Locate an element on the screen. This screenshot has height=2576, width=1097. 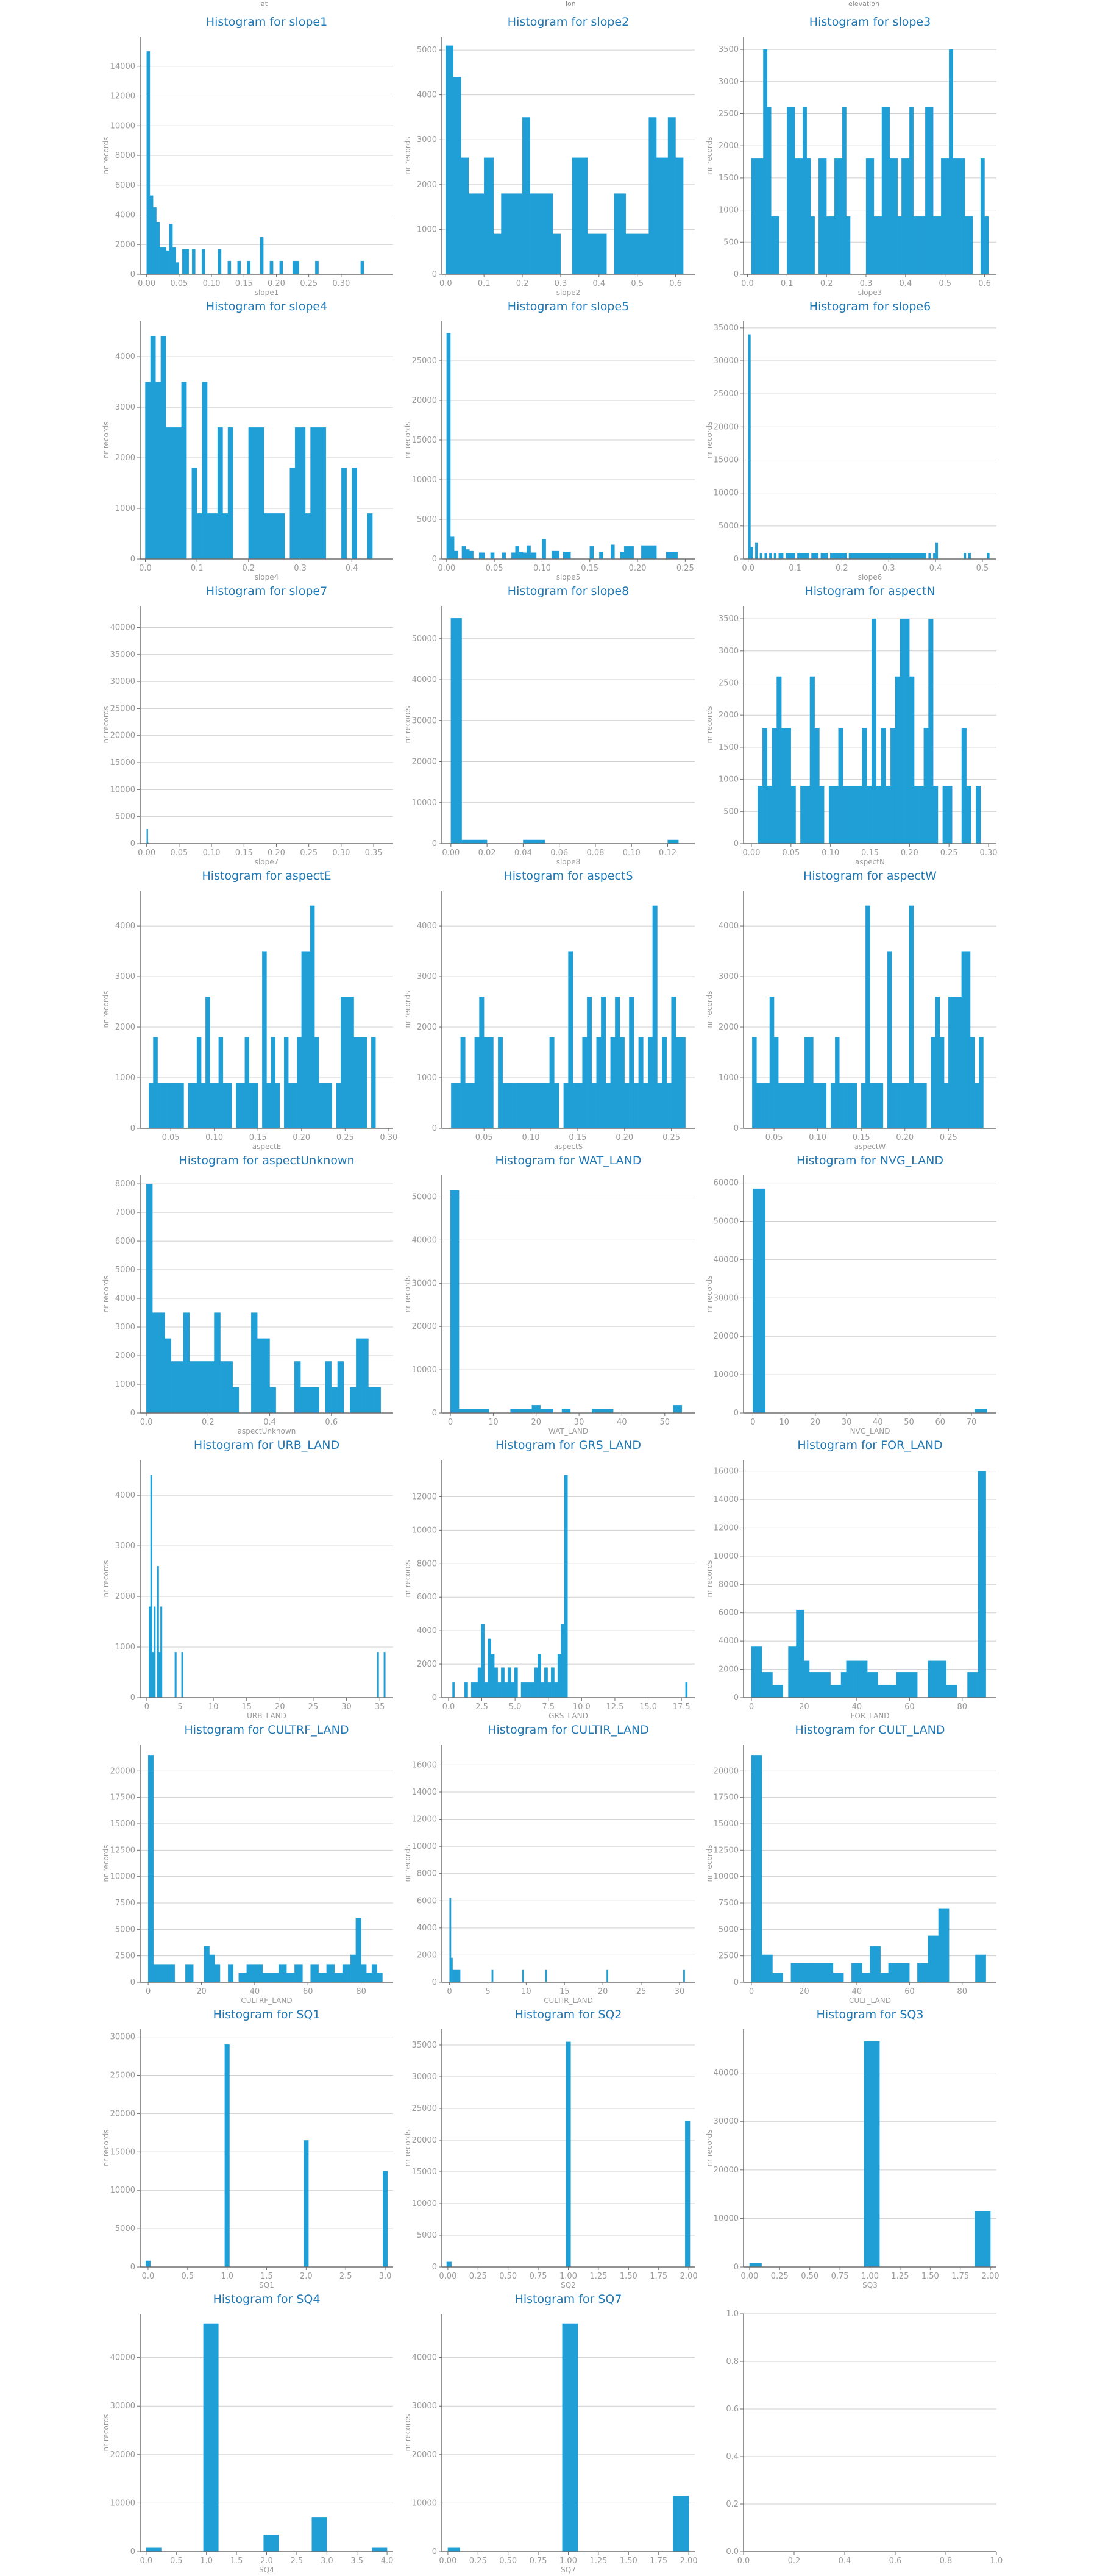
x-tick-label: 3.0 is located at coordinates (385, 2276).